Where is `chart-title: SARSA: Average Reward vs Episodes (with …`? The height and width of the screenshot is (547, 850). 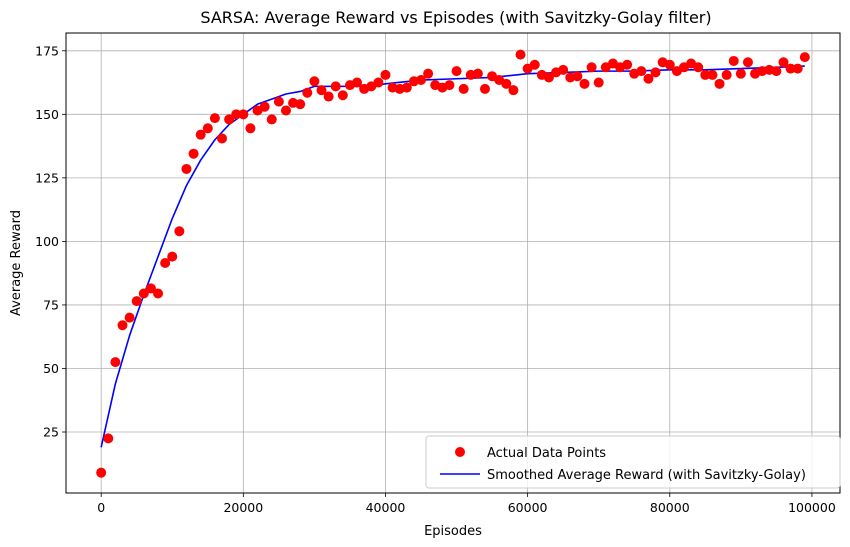 chart-title: SARSA: Average Reward vs Episodes (with … is located at coordinates (455, 17).